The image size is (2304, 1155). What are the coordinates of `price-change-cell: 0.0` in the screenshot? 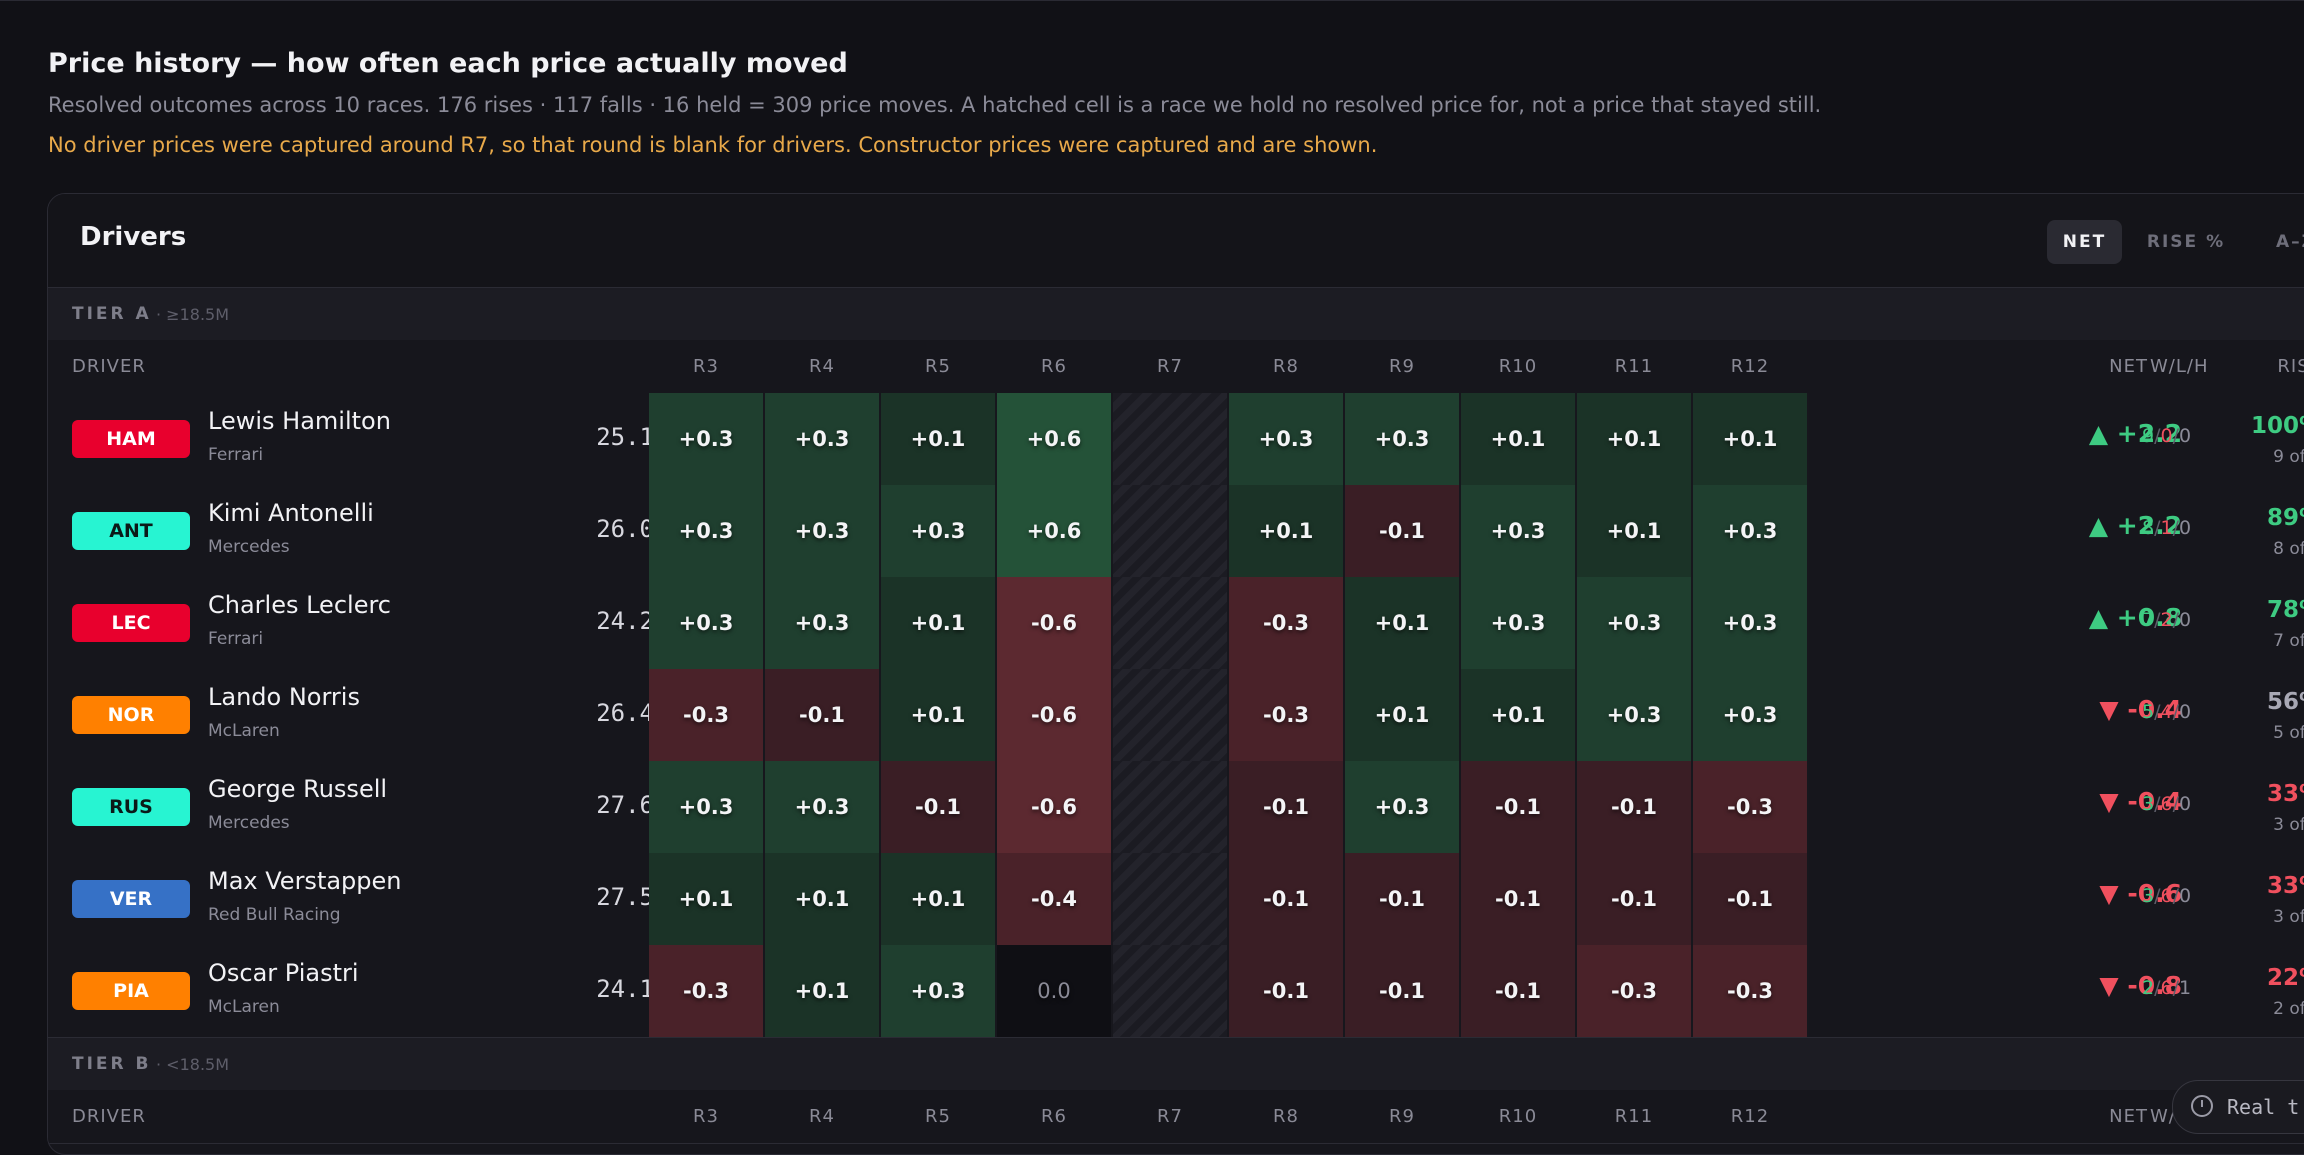 It's located at (1055, 991).